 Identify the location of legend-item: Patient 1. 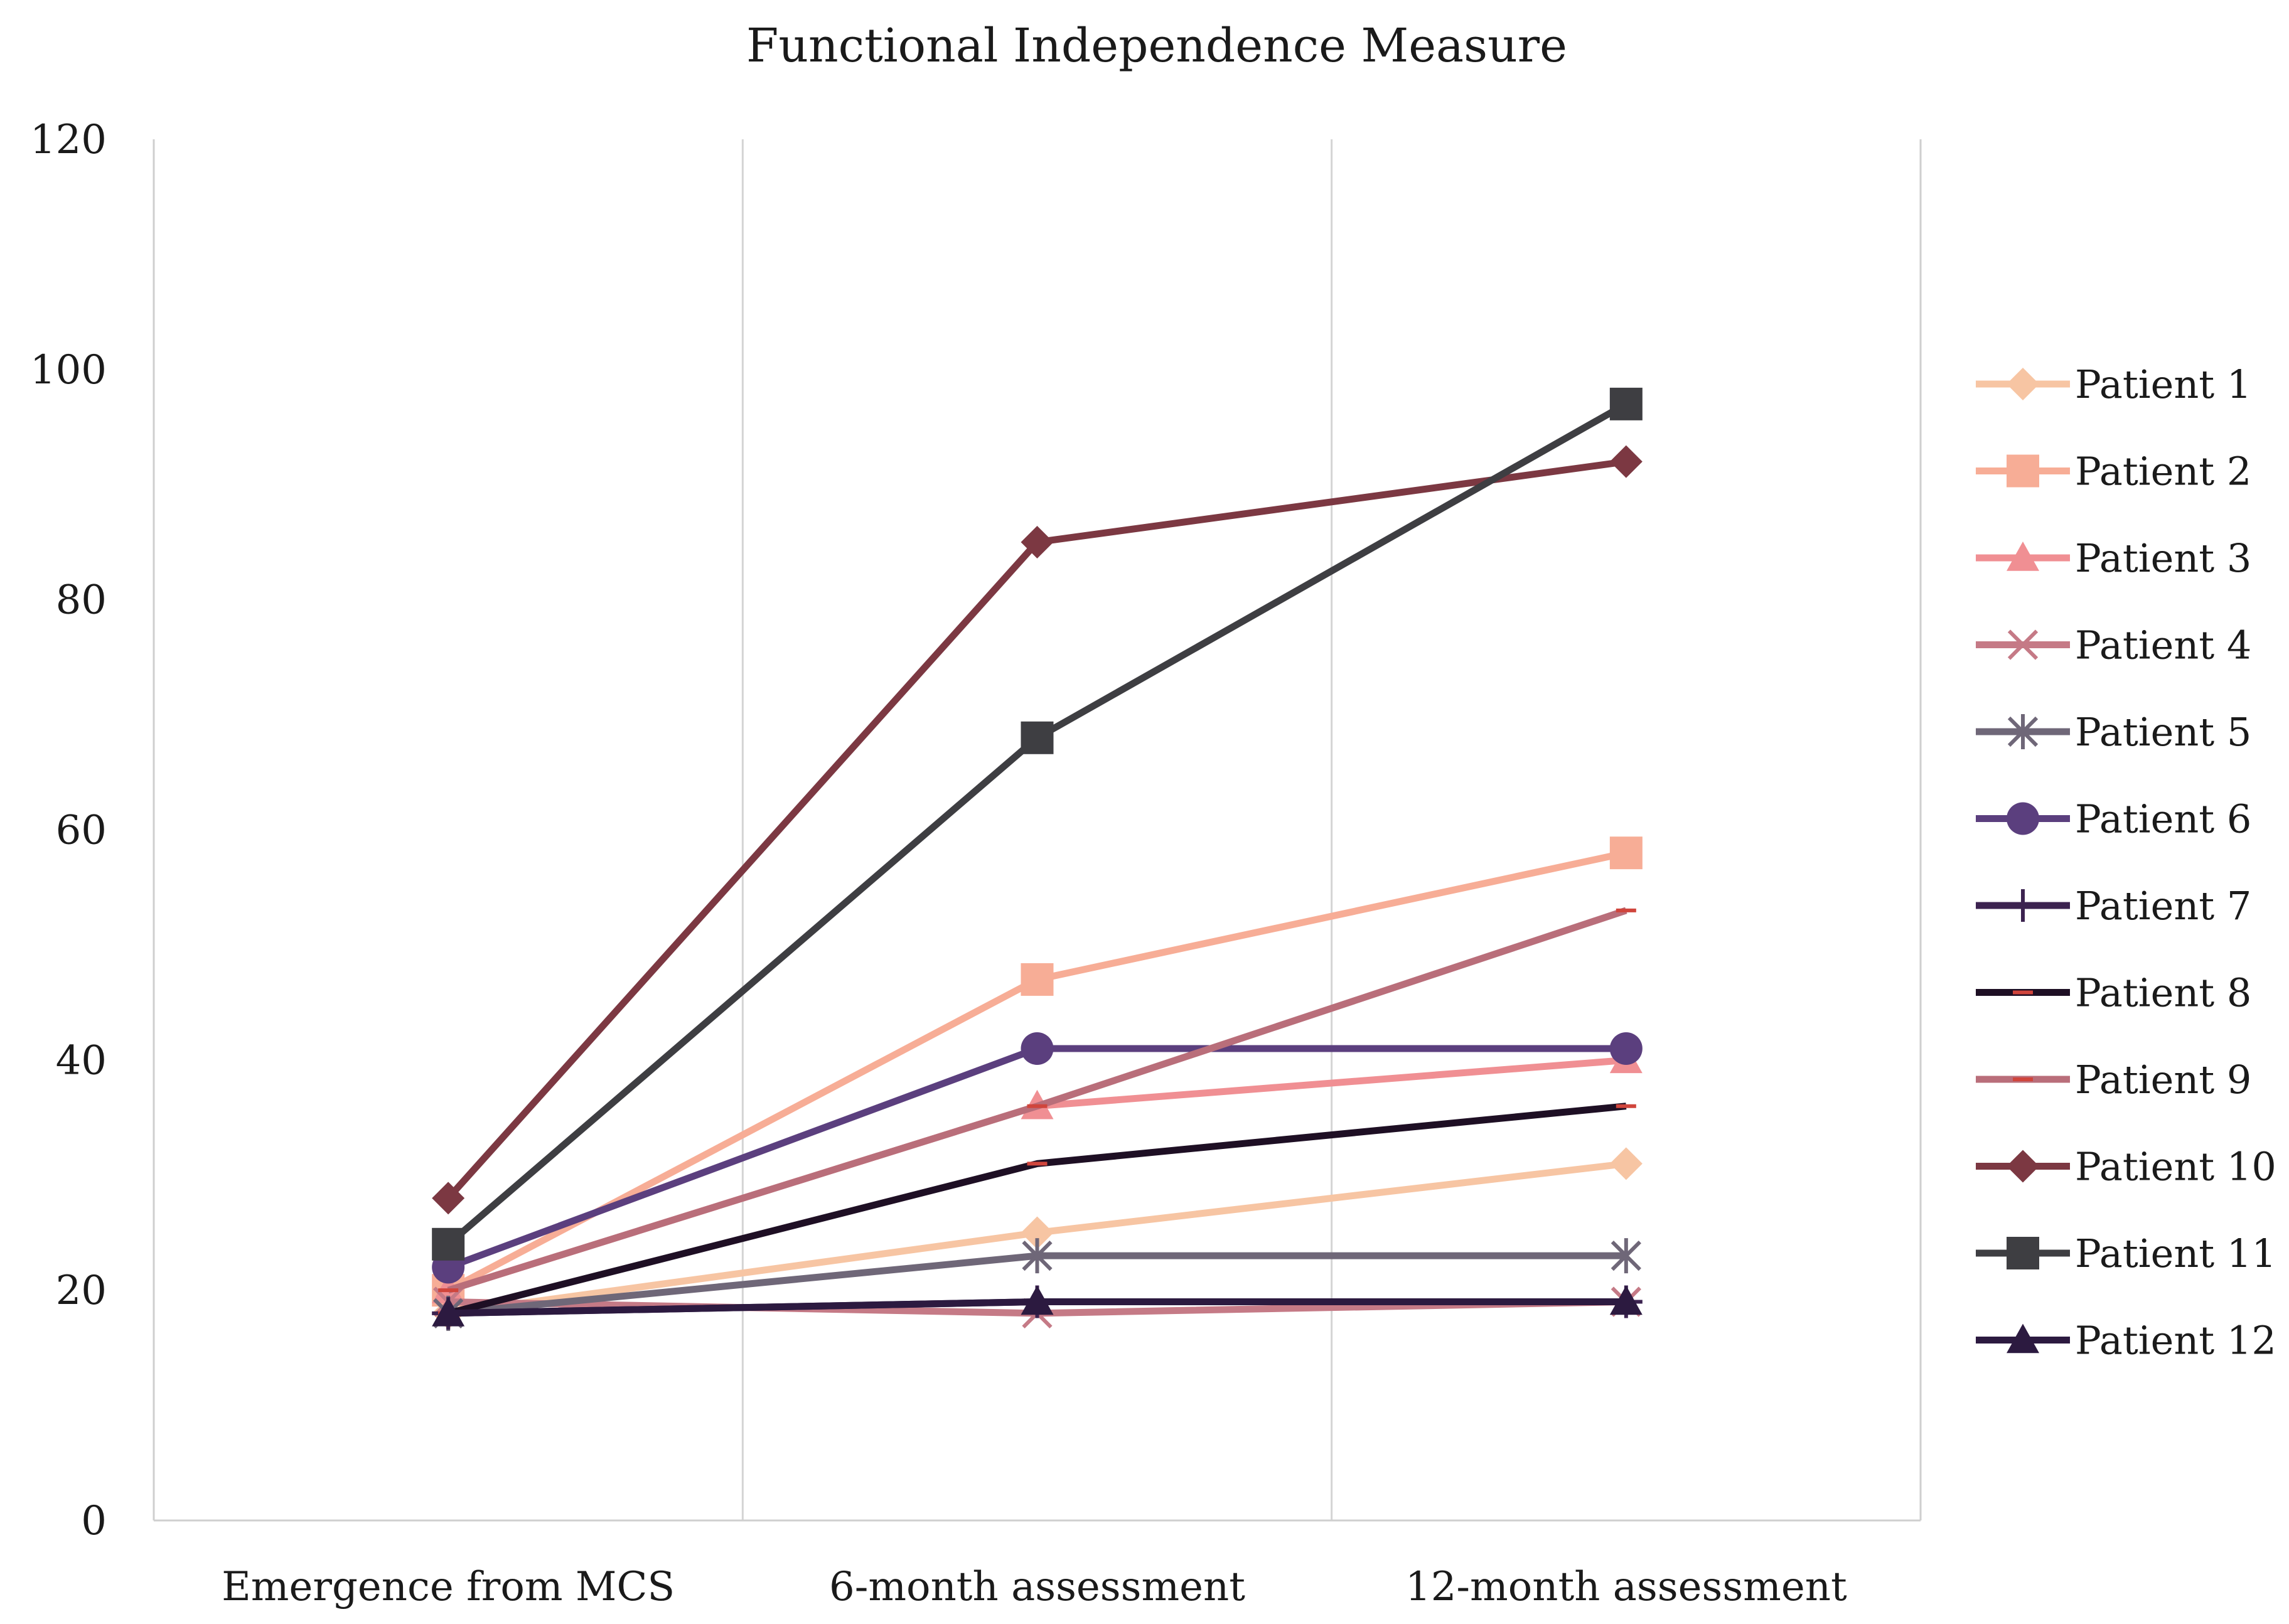
(2113, 384).